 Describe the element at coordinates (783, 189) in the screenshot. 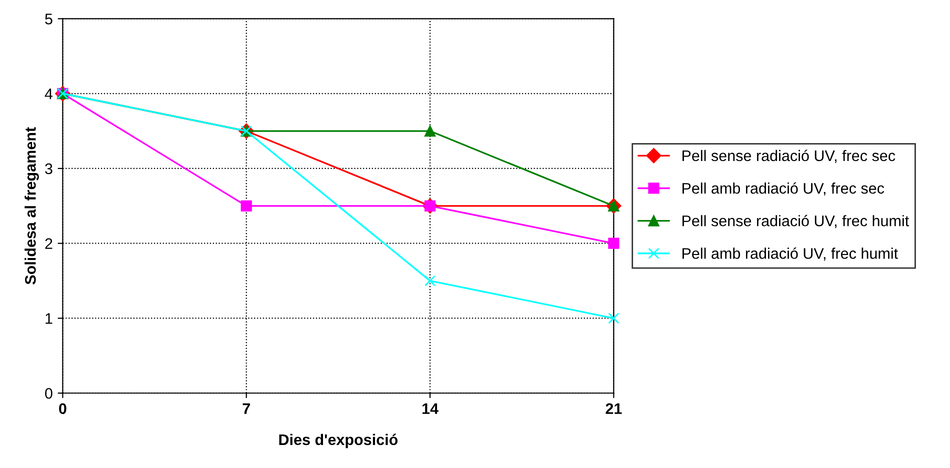

I see `legend-label: Pell amb radiació UV, frec sec` at that location.